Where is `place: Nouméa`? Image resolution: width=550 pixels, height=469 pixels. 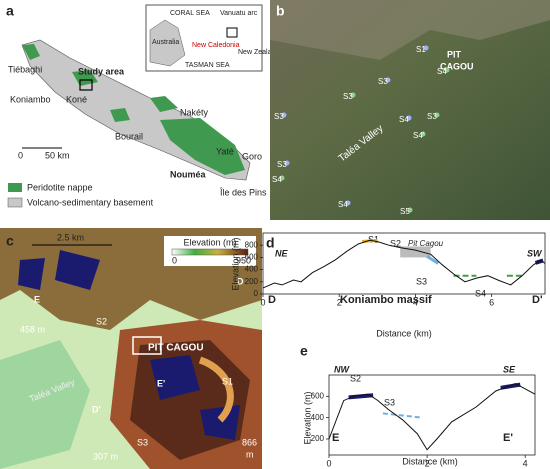
place: Nouméa is located at coordinates (188, 174).